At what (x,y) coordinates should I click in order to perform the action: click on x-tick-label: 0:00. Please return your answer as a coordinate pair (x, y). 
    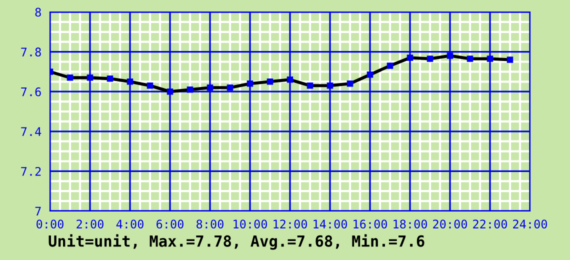
    Looking at the image, I should click on (50, 224).